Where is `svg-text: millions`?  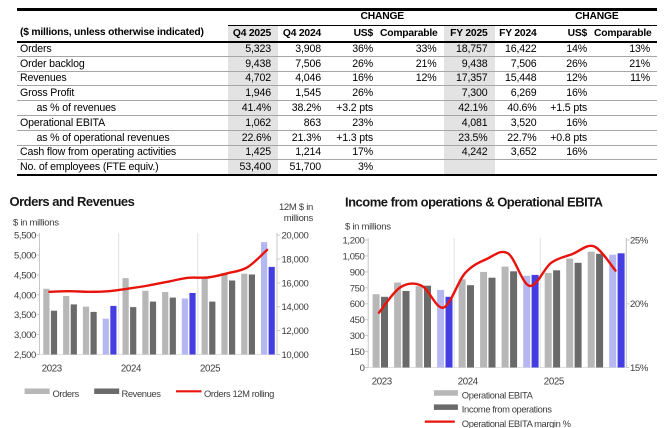 svg-text: millions is located at coordinates (299, 218).